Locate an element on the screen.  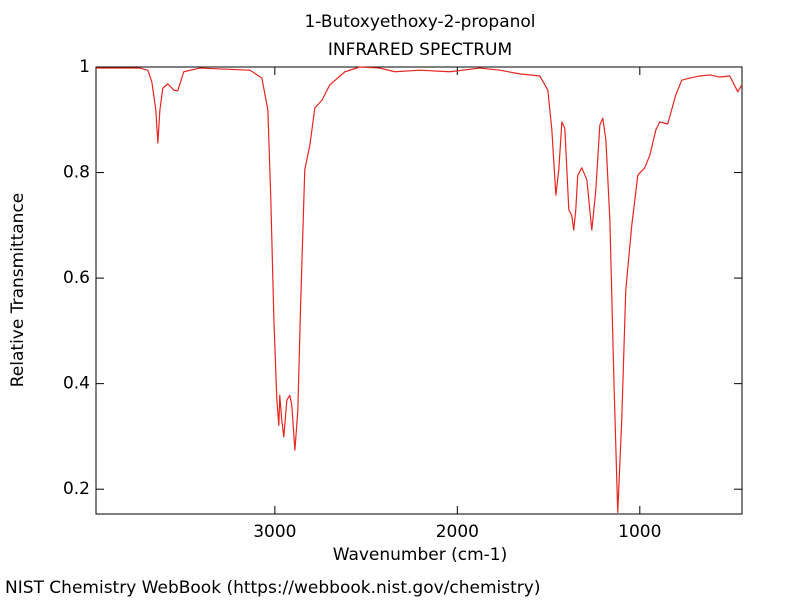
x-tick-label: 3000 is located at coordinates (274, 532).